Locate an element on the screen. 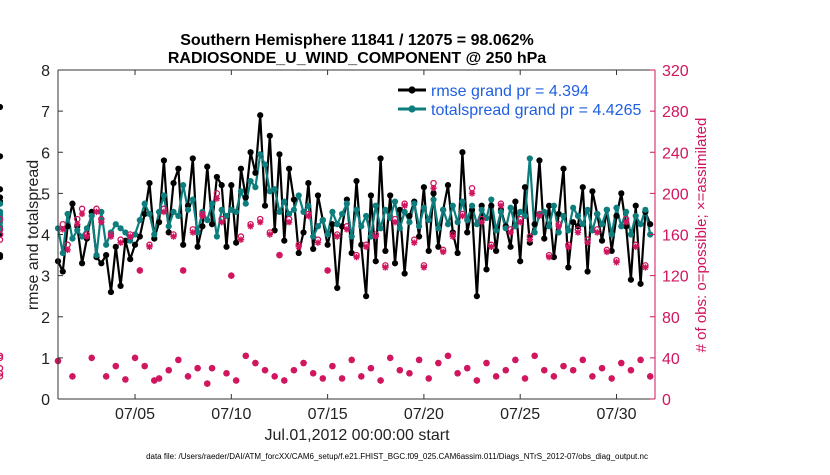 This screenshot has width=830, height=475. x-tick-label: 07/05 is located at coordinates (135, 414).